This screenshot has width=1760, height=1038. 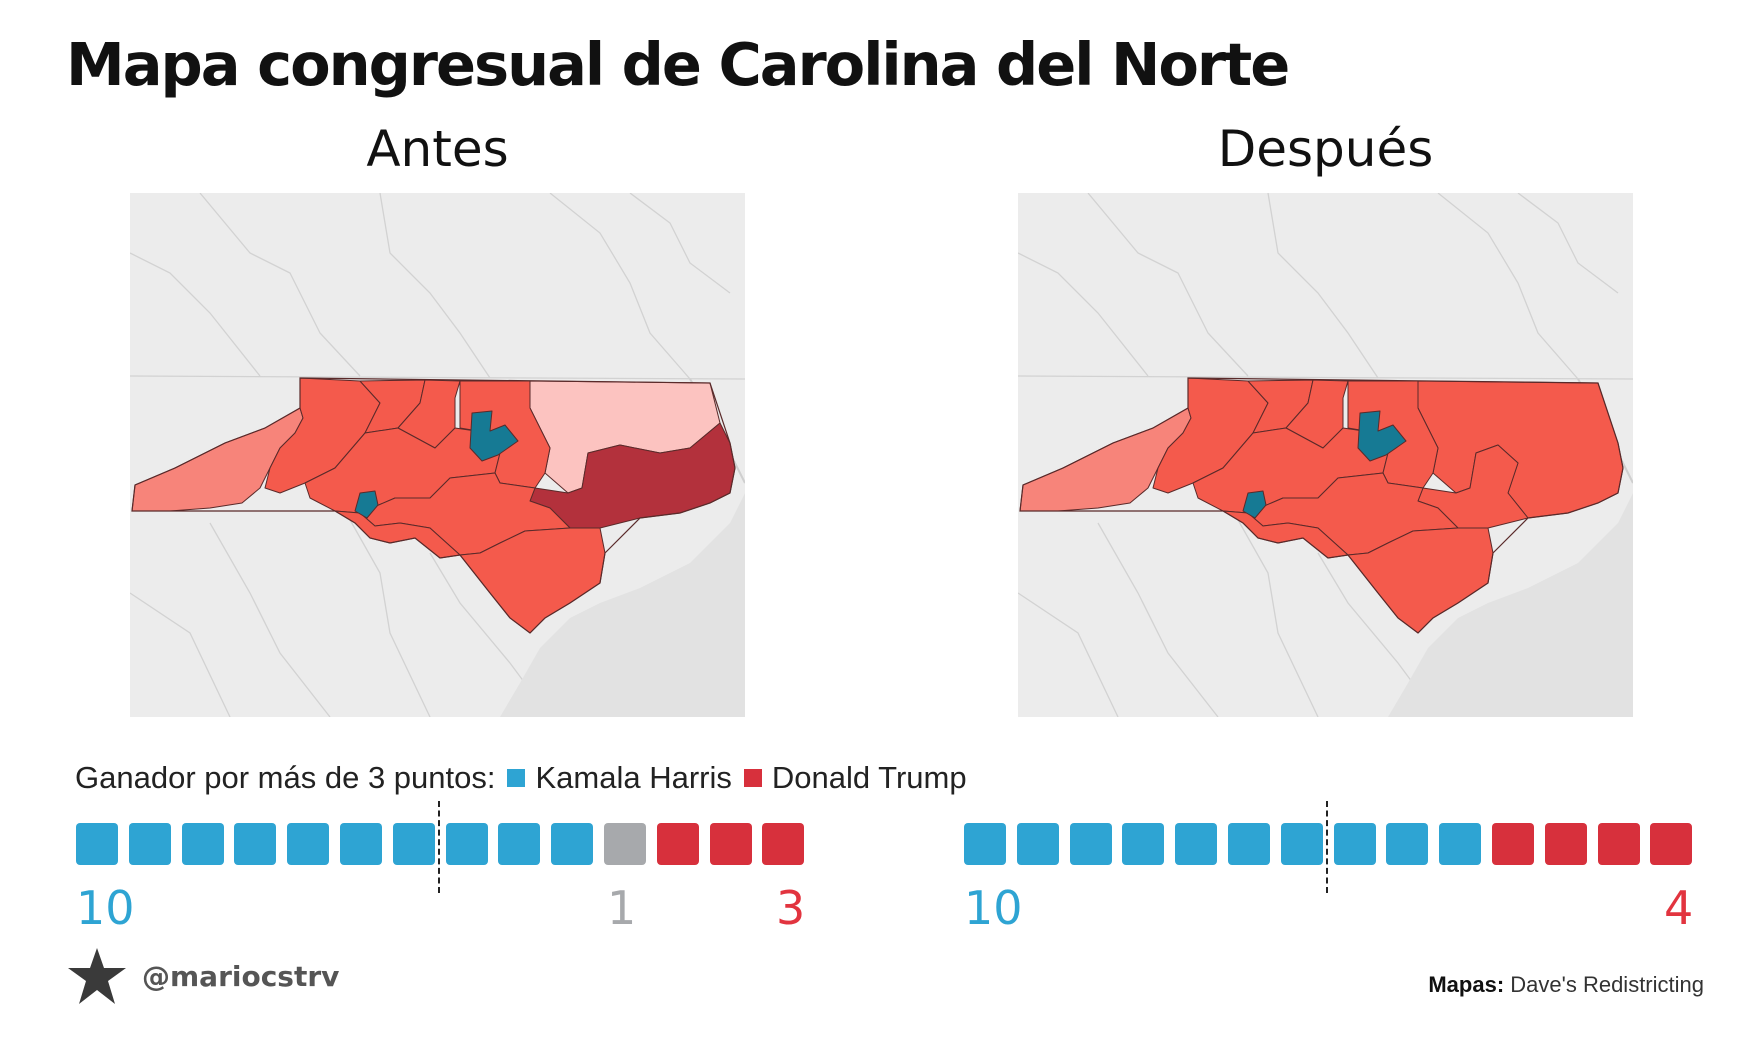 What do you see at coordinates (993, 908) in the screenshot?
I see `count-dem-after: 10` at bounding box center [993, 908].